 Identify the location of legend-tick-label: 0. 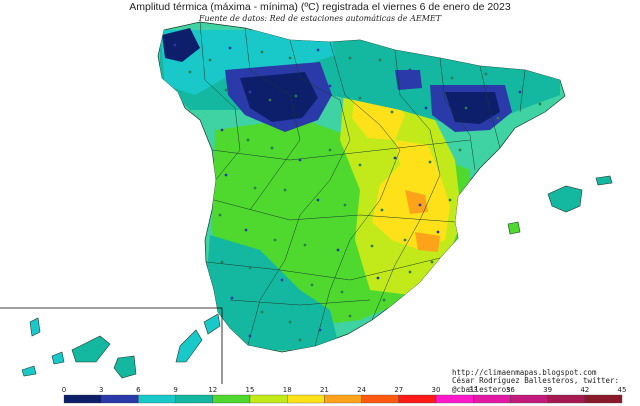
(64, 390).